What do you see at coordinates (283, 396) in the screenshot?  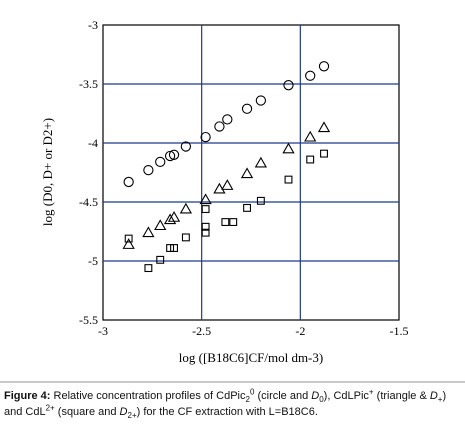 I see `caption-text: (circle and` at bounding box center [283, 396].